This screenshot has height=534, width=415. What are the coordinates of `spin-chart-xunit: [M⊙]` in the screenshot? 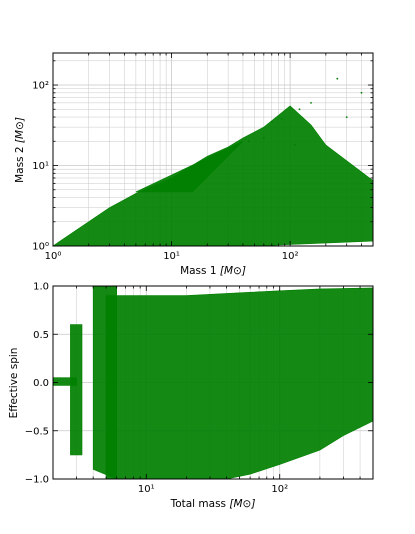 It's located at (242, 504).